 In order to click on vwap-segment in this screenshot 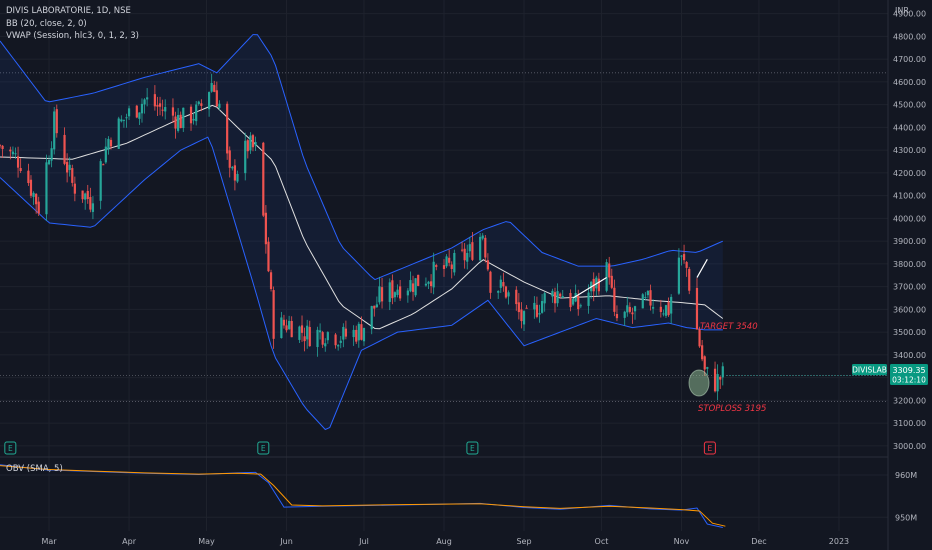, I will do `click(589, 288)`.